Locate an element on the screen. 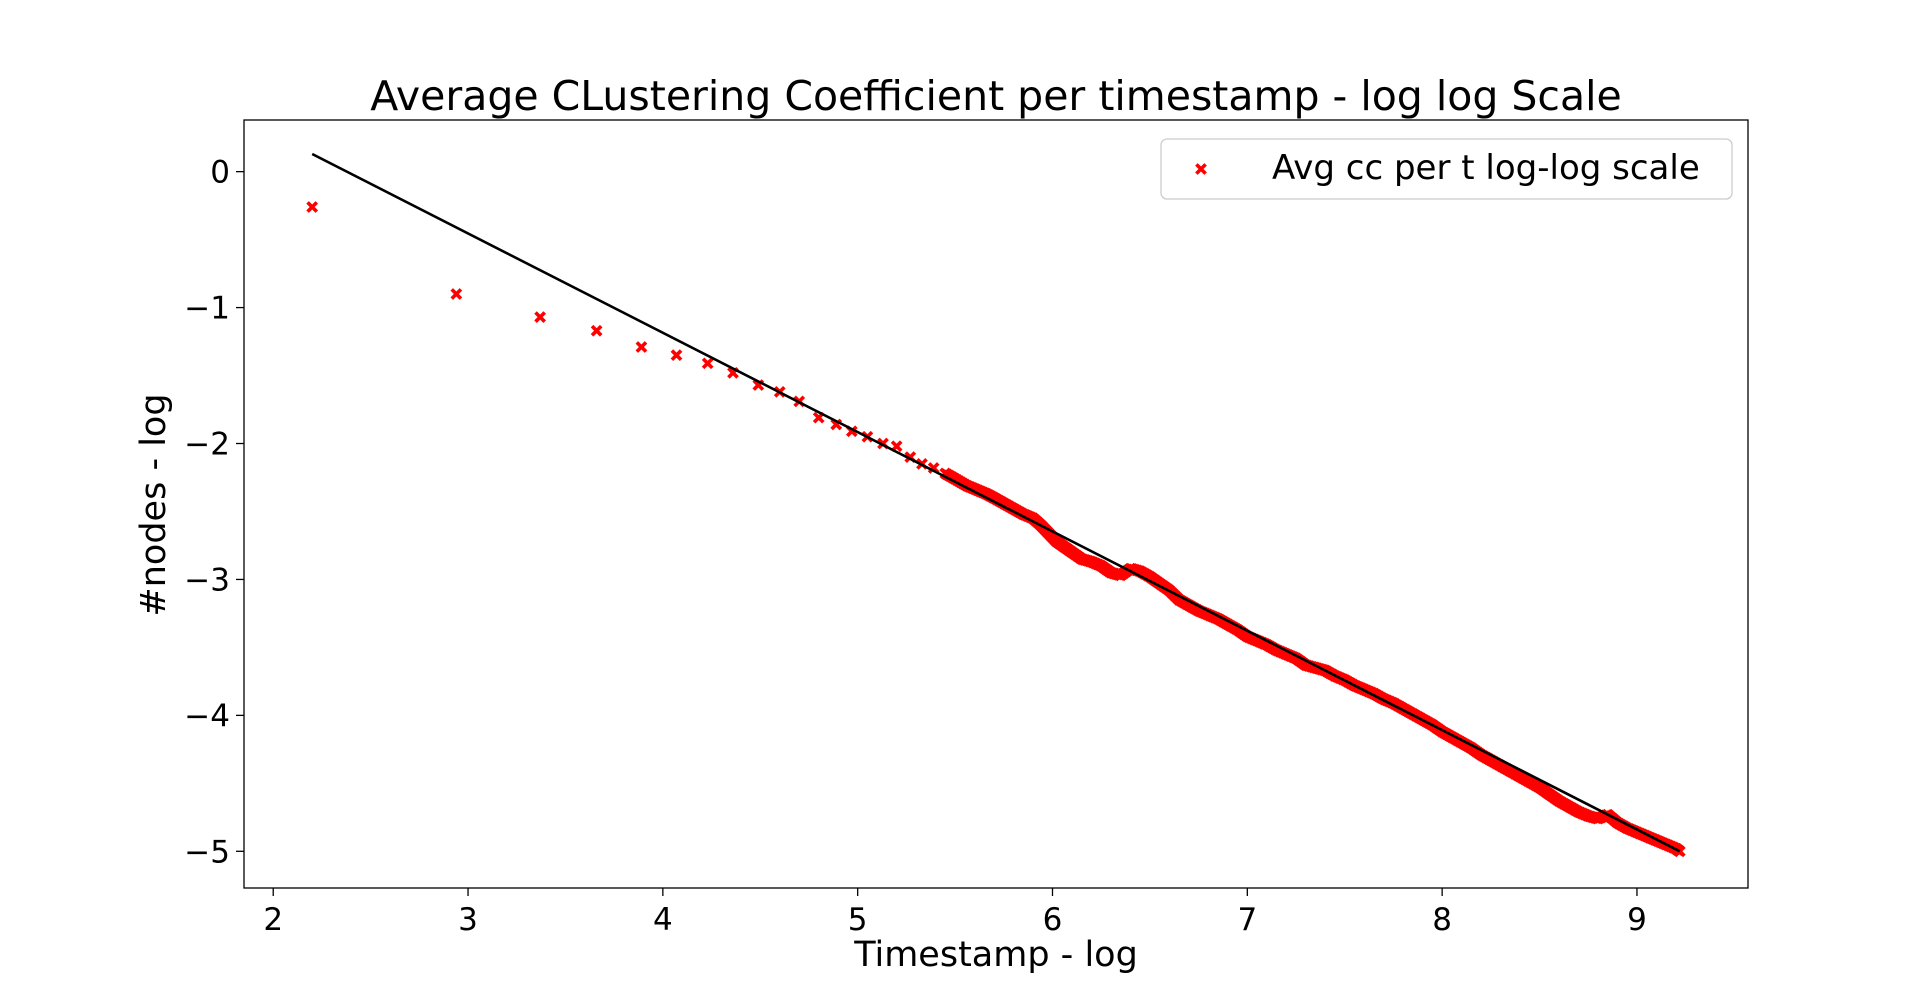  x-tick-label: 2 is located at coordinates (273, 920).